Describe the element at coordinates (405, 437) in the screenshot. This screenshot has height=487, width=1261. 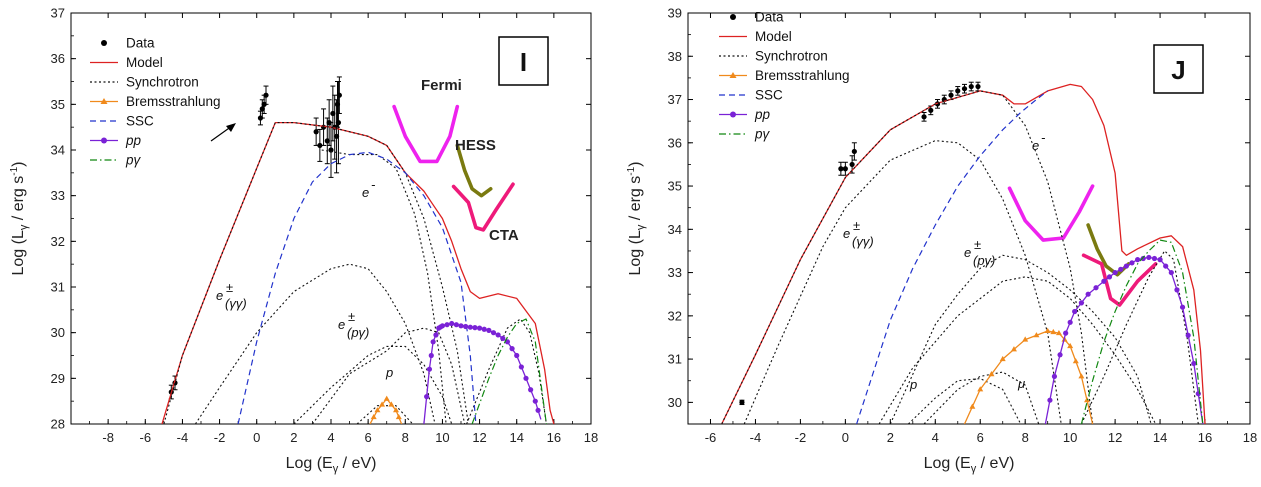
I see `x-tick-label: 8` at that location.